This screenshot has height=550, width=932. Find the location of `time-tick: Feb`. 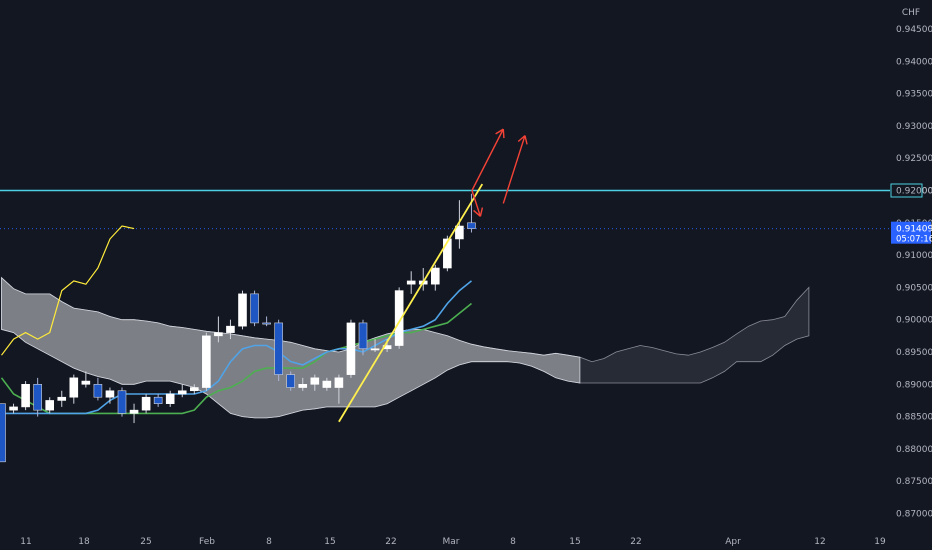

time-tick: Feb is located at coordinates (207, 542).